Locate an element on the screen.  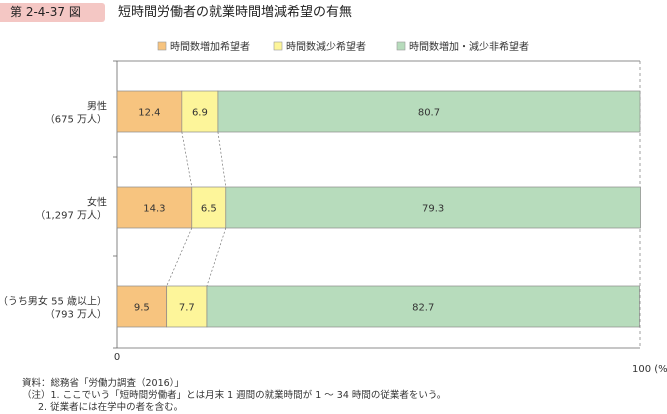
category-label: （793 万人） is located at coordinates (76, 315).